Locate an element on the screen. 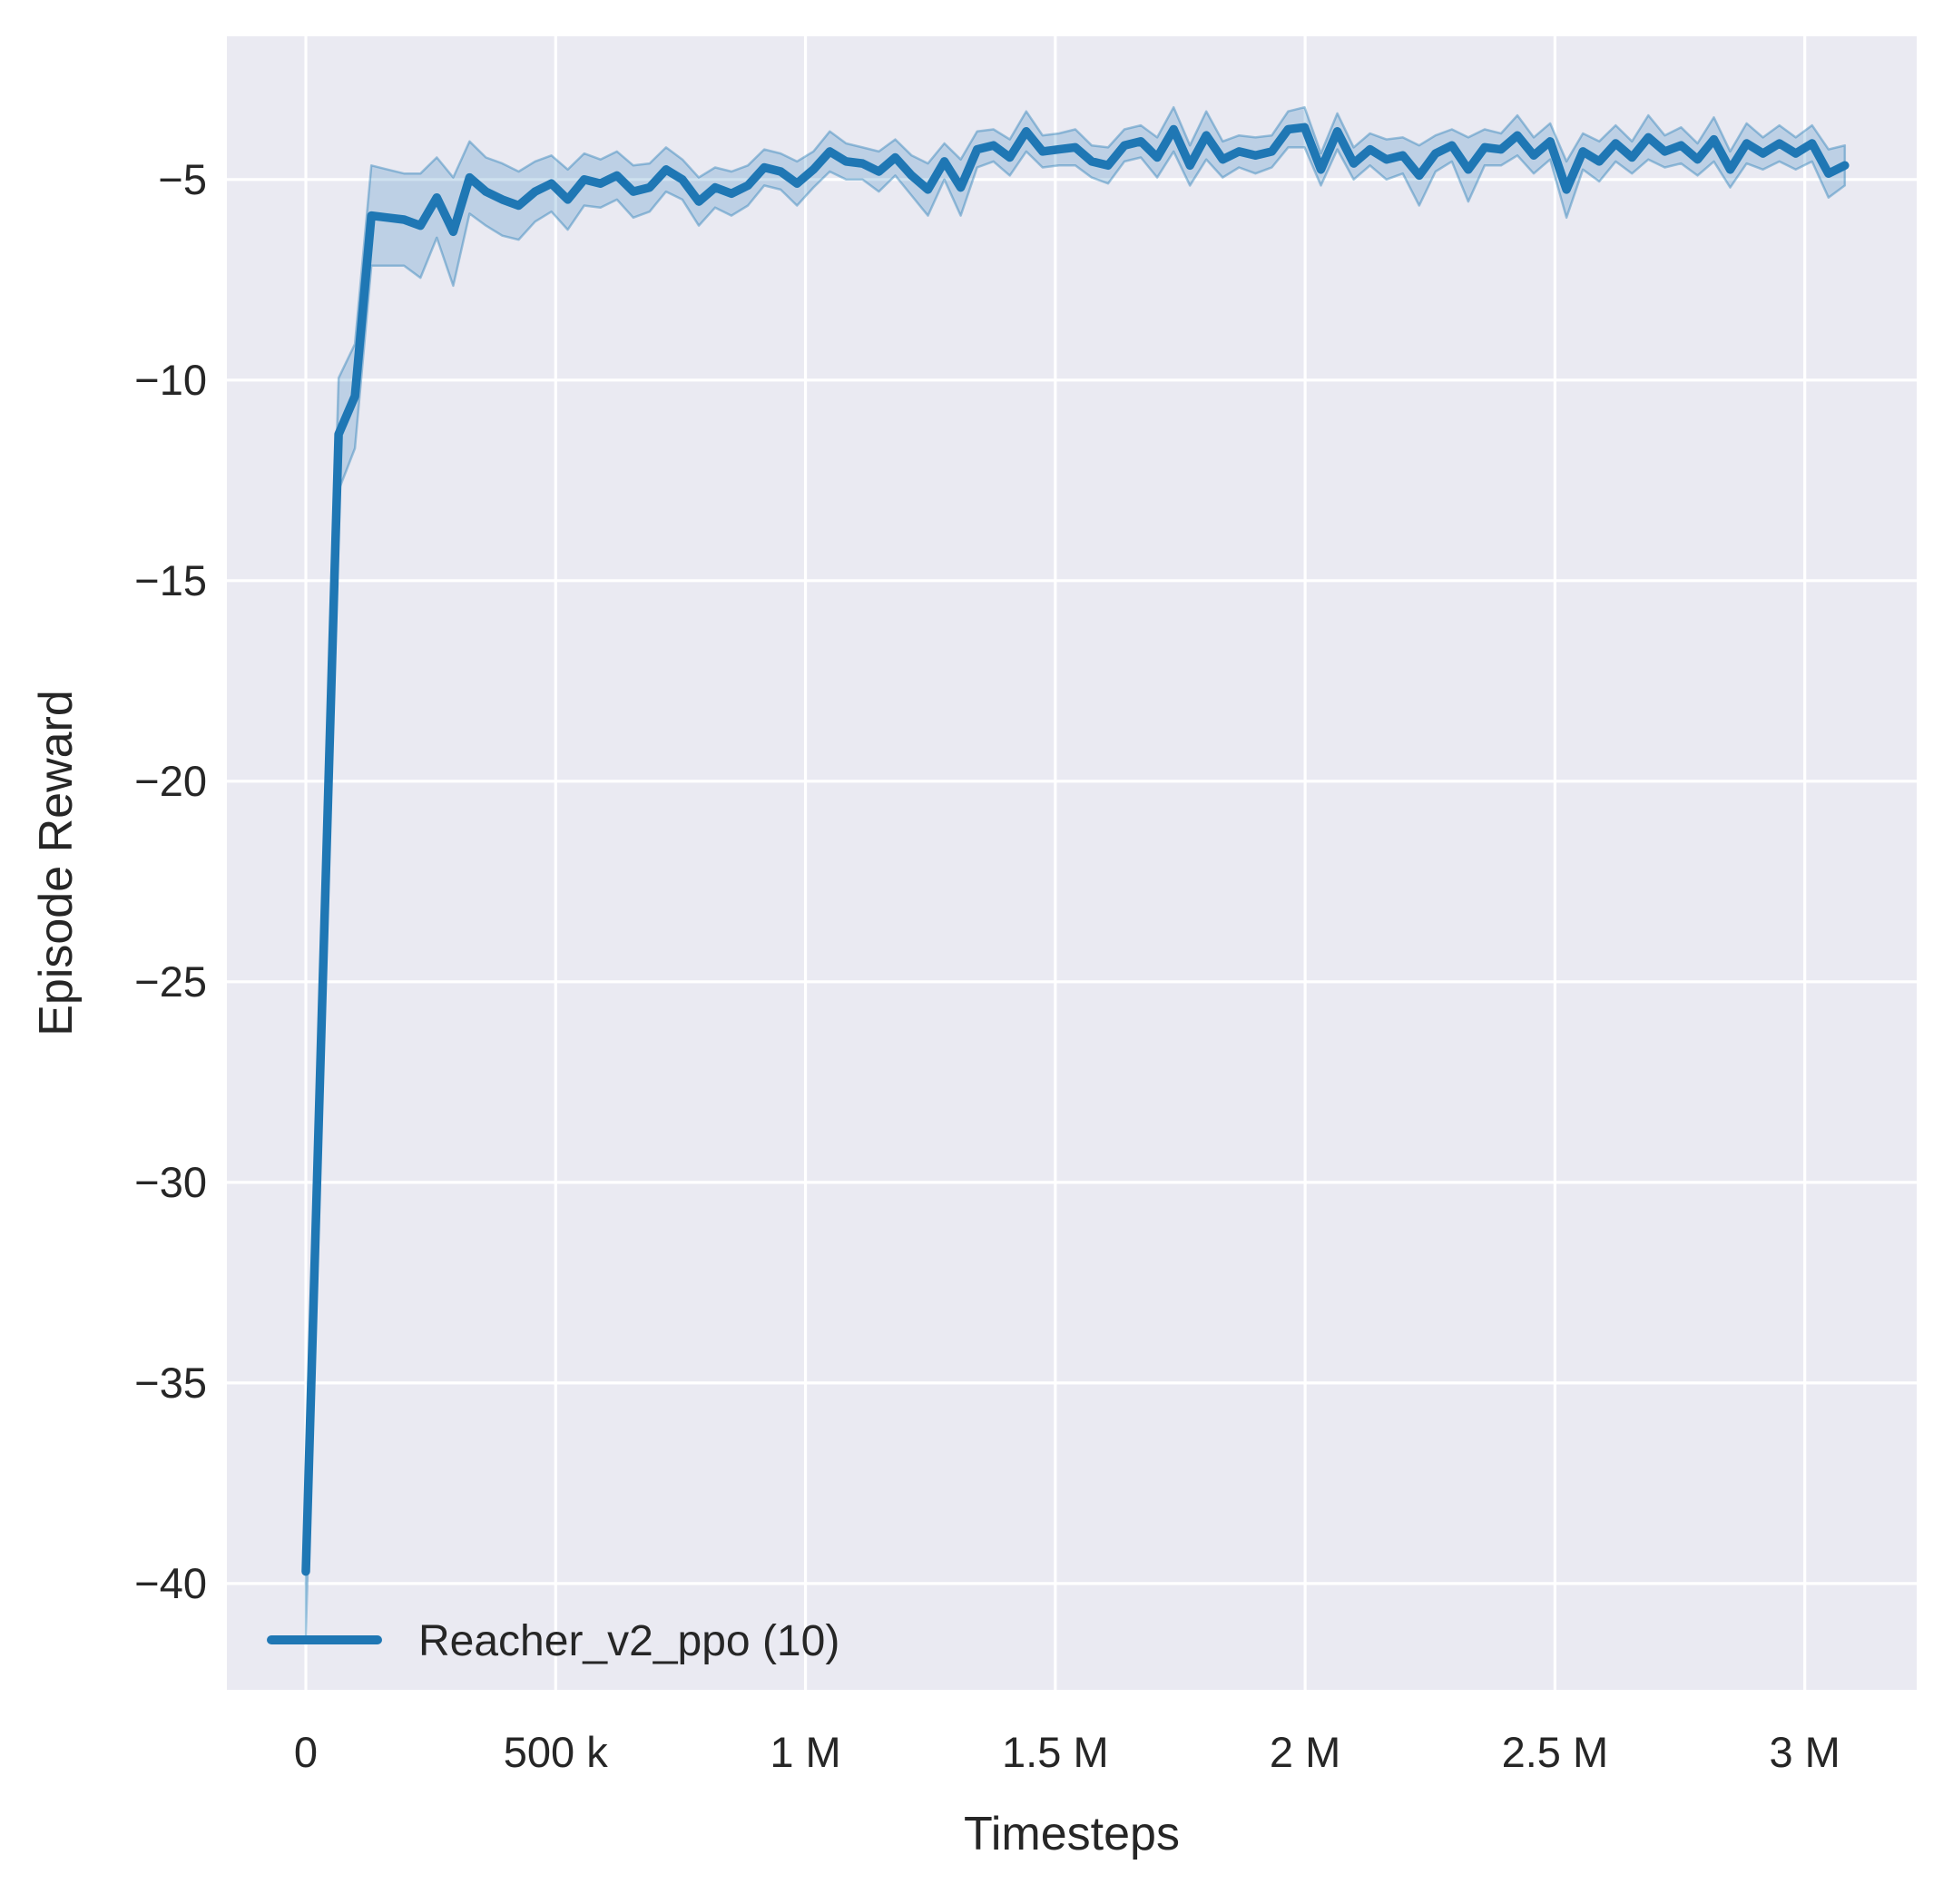  x-tick-label-6: 3 M is located at coordinates (1805, 1752).